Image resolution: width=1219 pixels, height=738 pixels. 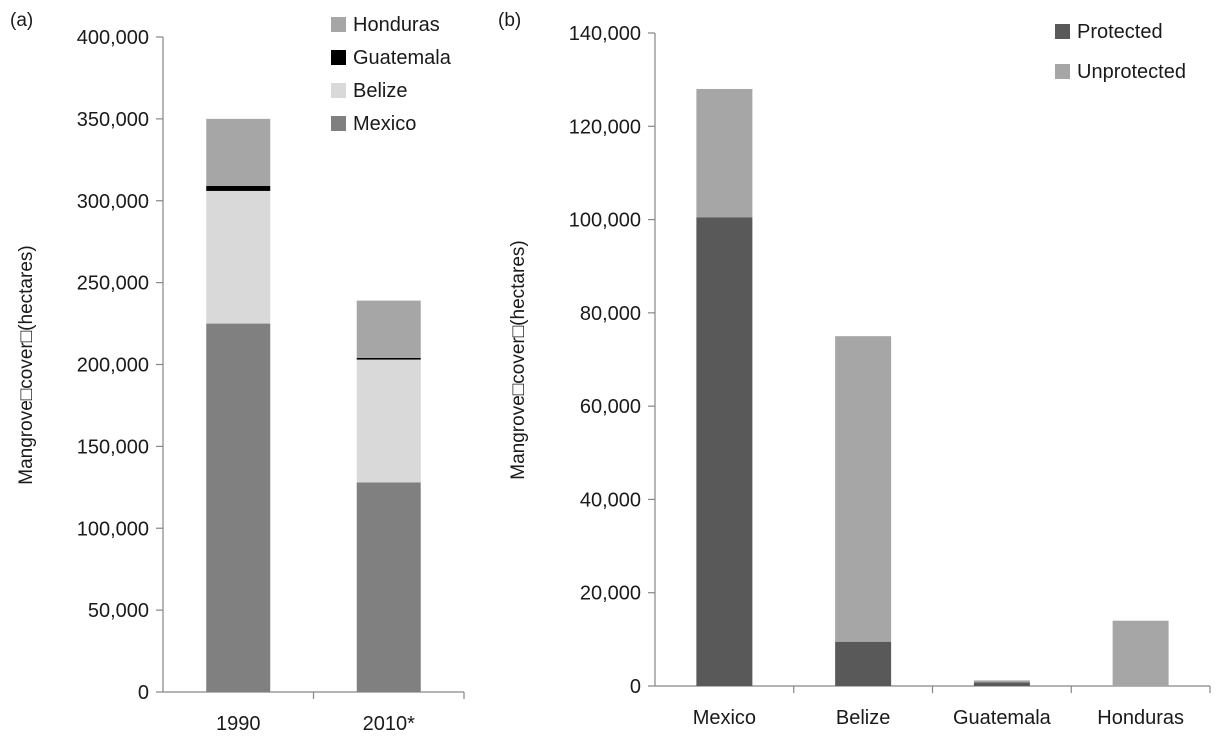 What do you see at coordinates (724, 451) in the screenshot?
I see `bar-mexico-protected` at bounding box center [724, 451].